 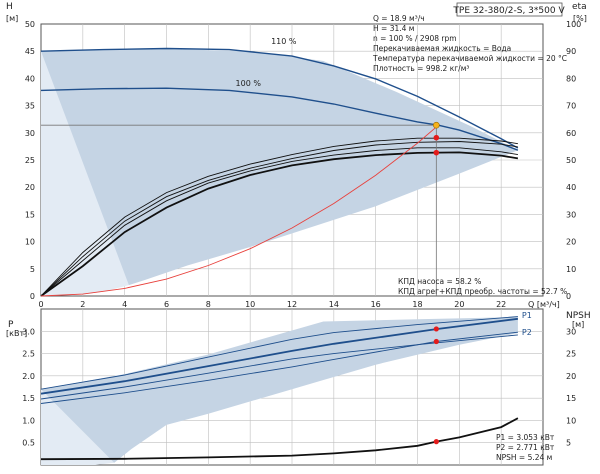 I want to click on y2-tick-label: 10, so click(x=571, y=269).